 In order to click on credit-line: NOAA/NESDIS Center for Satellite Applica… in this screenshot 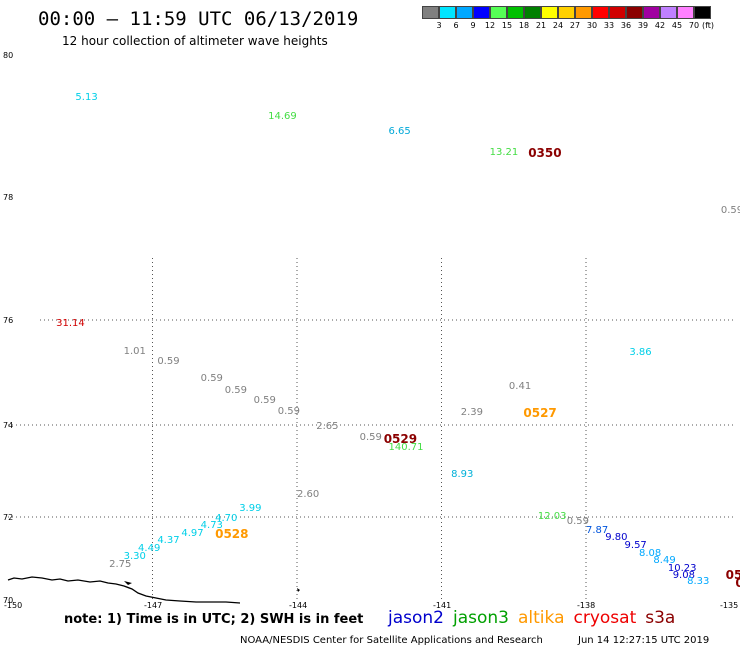, I will do `click(391, 640)`.